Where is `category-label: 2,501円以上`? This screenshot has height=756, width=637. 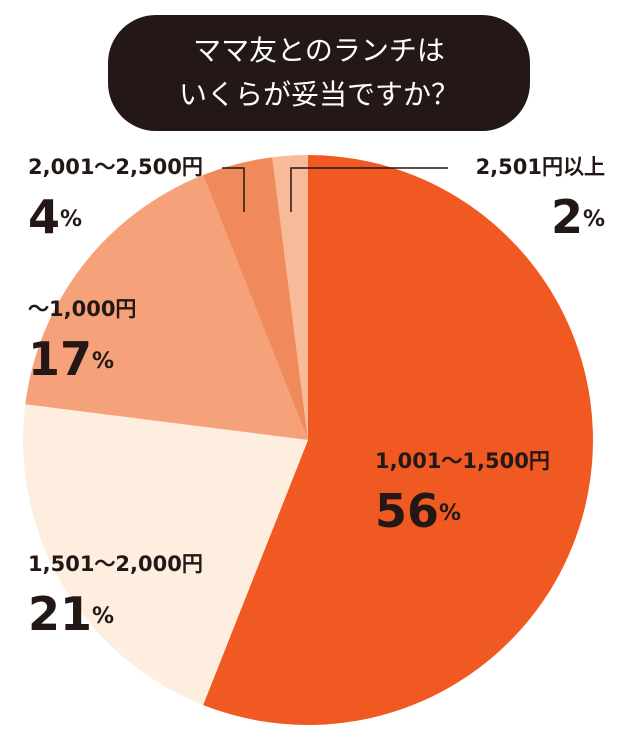
category-label: 2,501円以上 is located at coordinates (540, 167).